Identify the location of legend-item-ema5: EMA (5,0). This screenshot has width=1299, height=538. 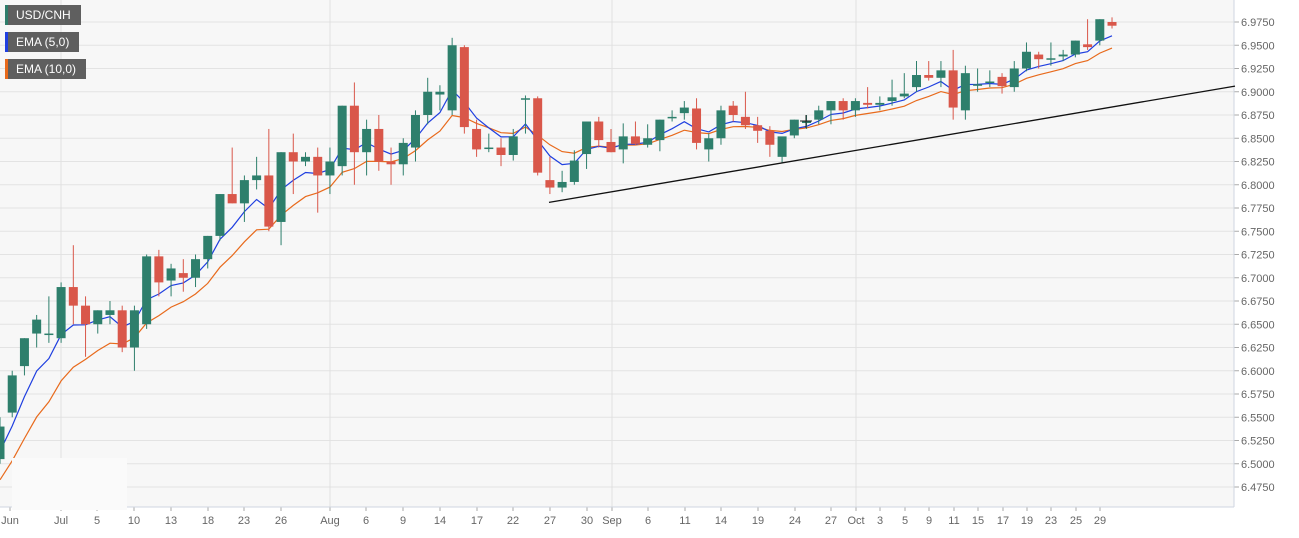
(42, 42).